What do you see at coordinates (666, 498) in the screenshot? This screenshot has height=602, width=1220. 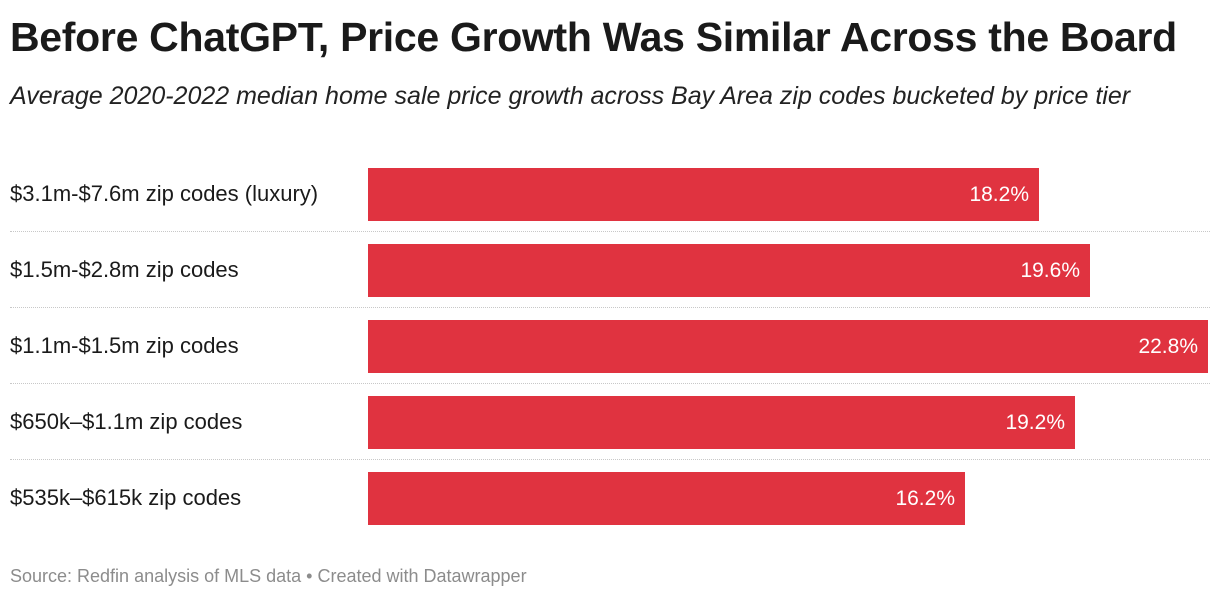 I see `bar: 16.2%` at bounding box center [666, 498].